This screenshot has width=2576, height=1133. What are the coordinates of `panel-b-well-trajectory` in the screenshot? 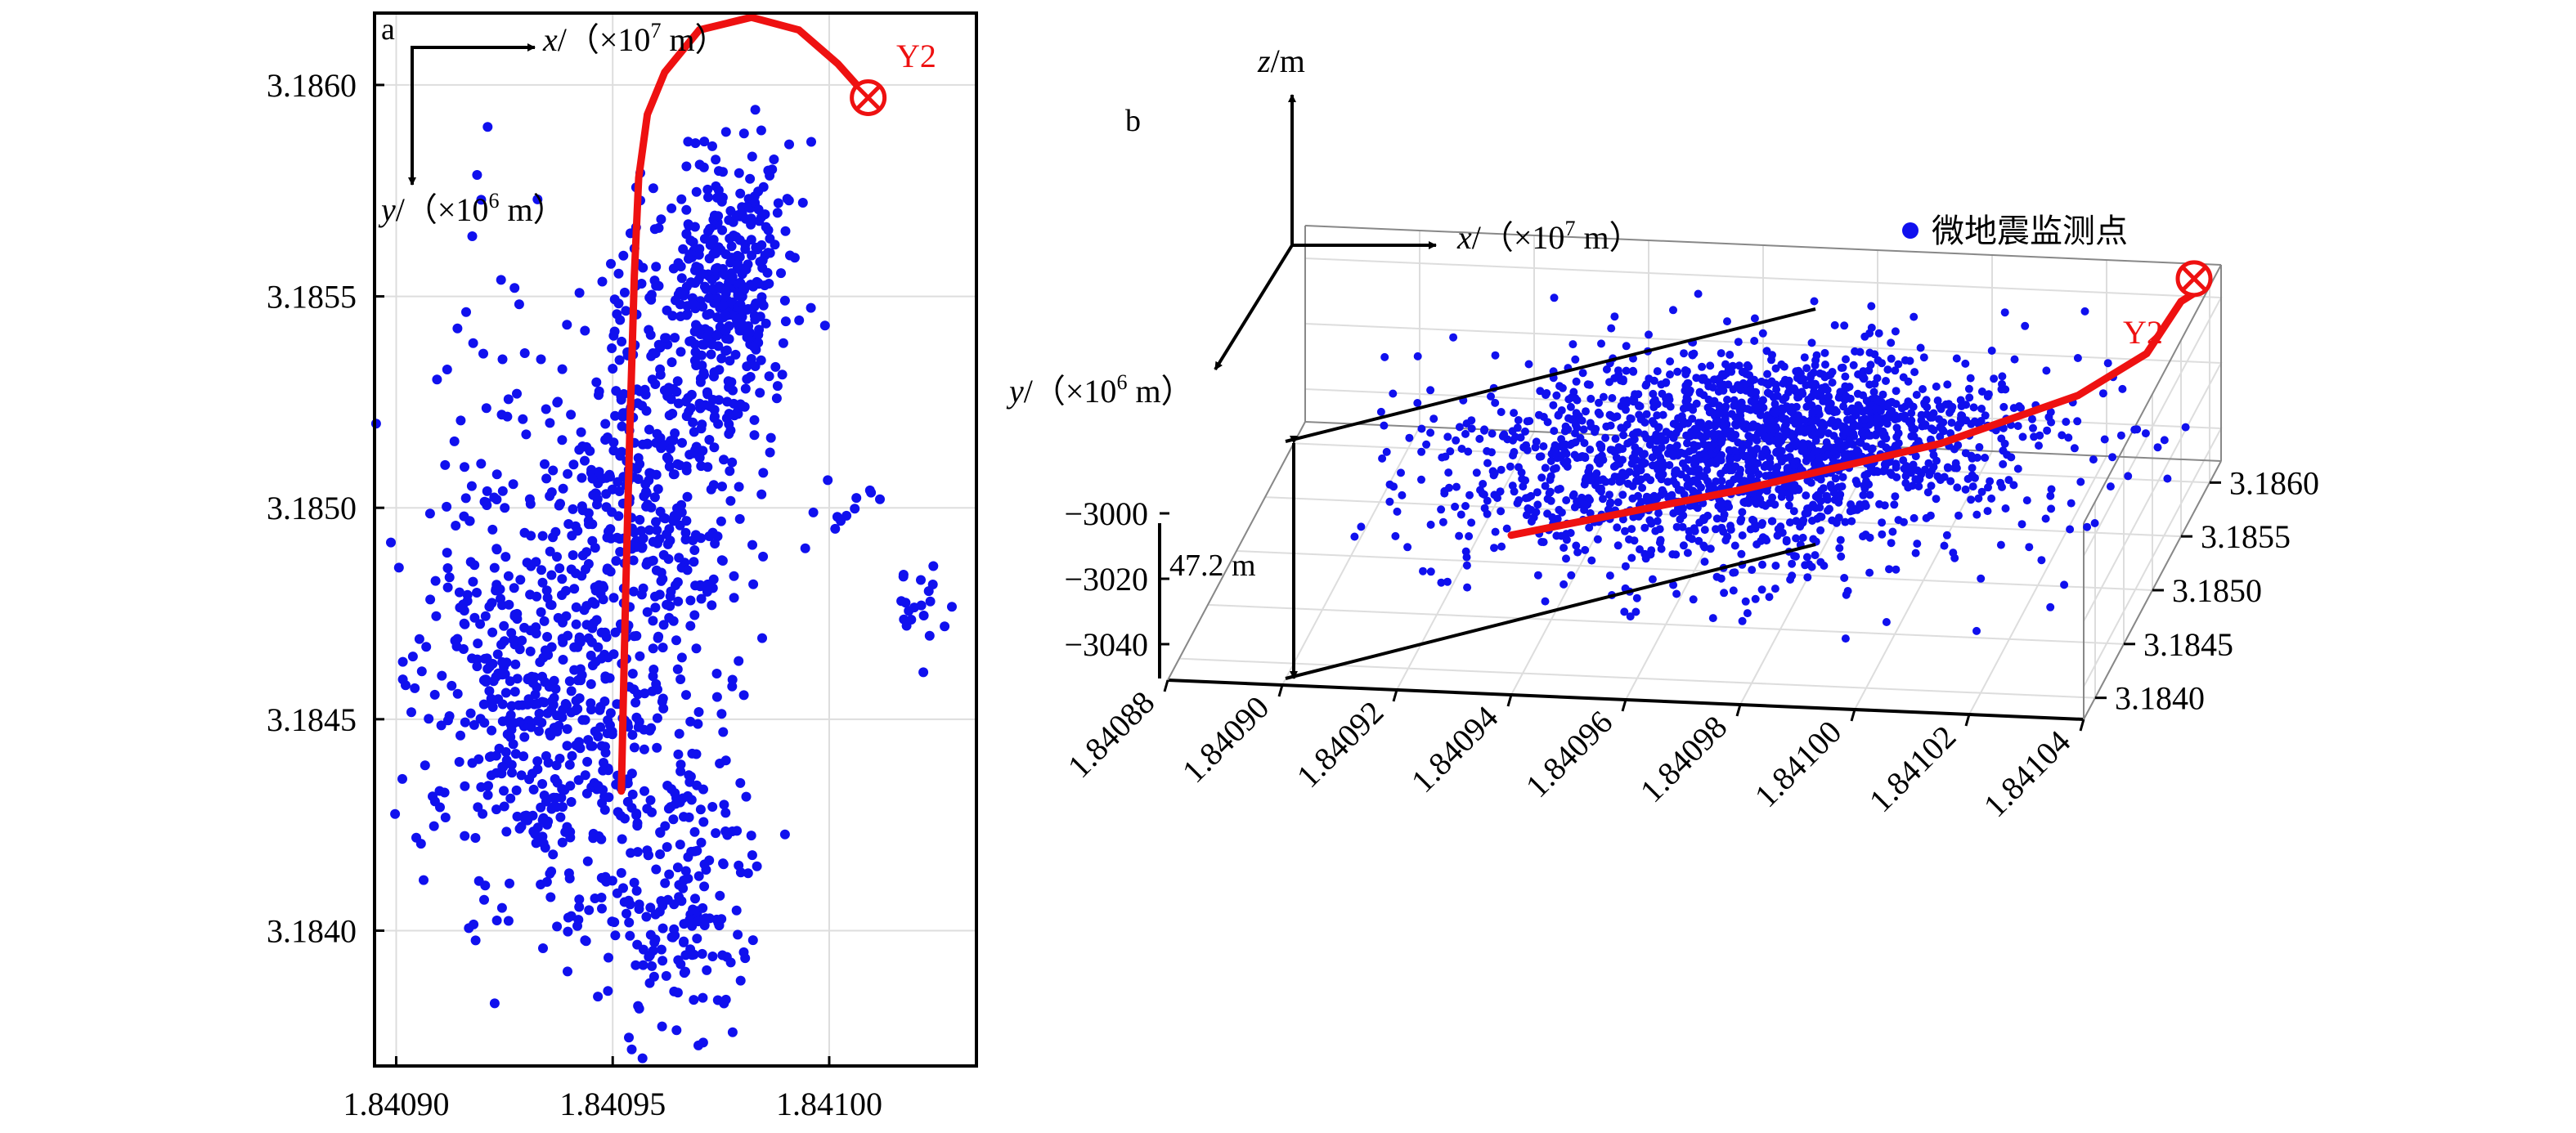 It's located at (1852, 414).